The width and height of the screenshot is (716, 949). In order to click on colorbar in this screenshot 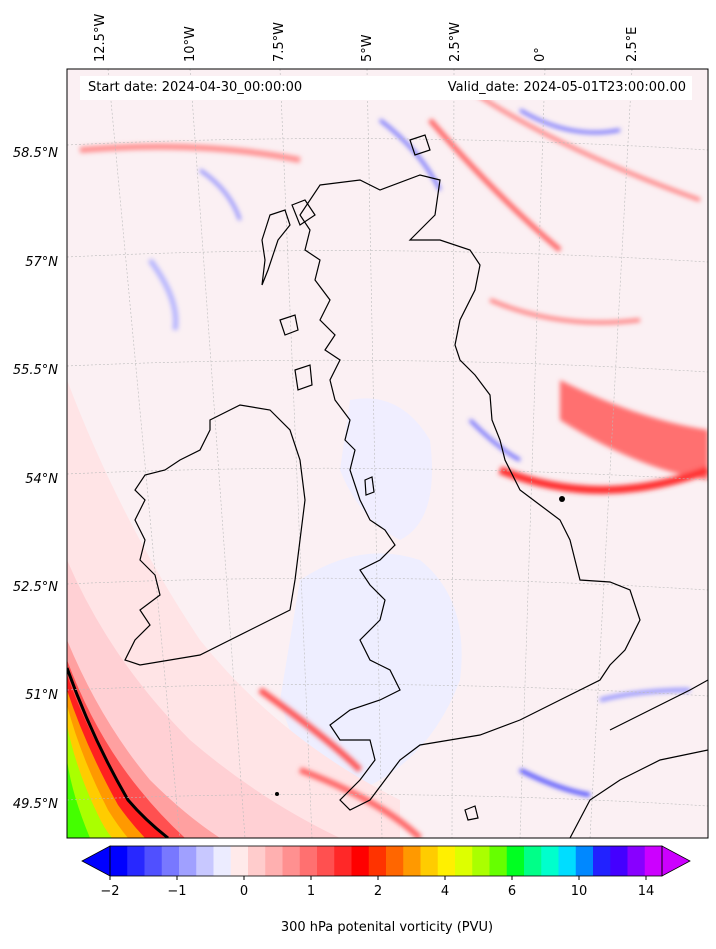, I will do `click(386, 862)`.